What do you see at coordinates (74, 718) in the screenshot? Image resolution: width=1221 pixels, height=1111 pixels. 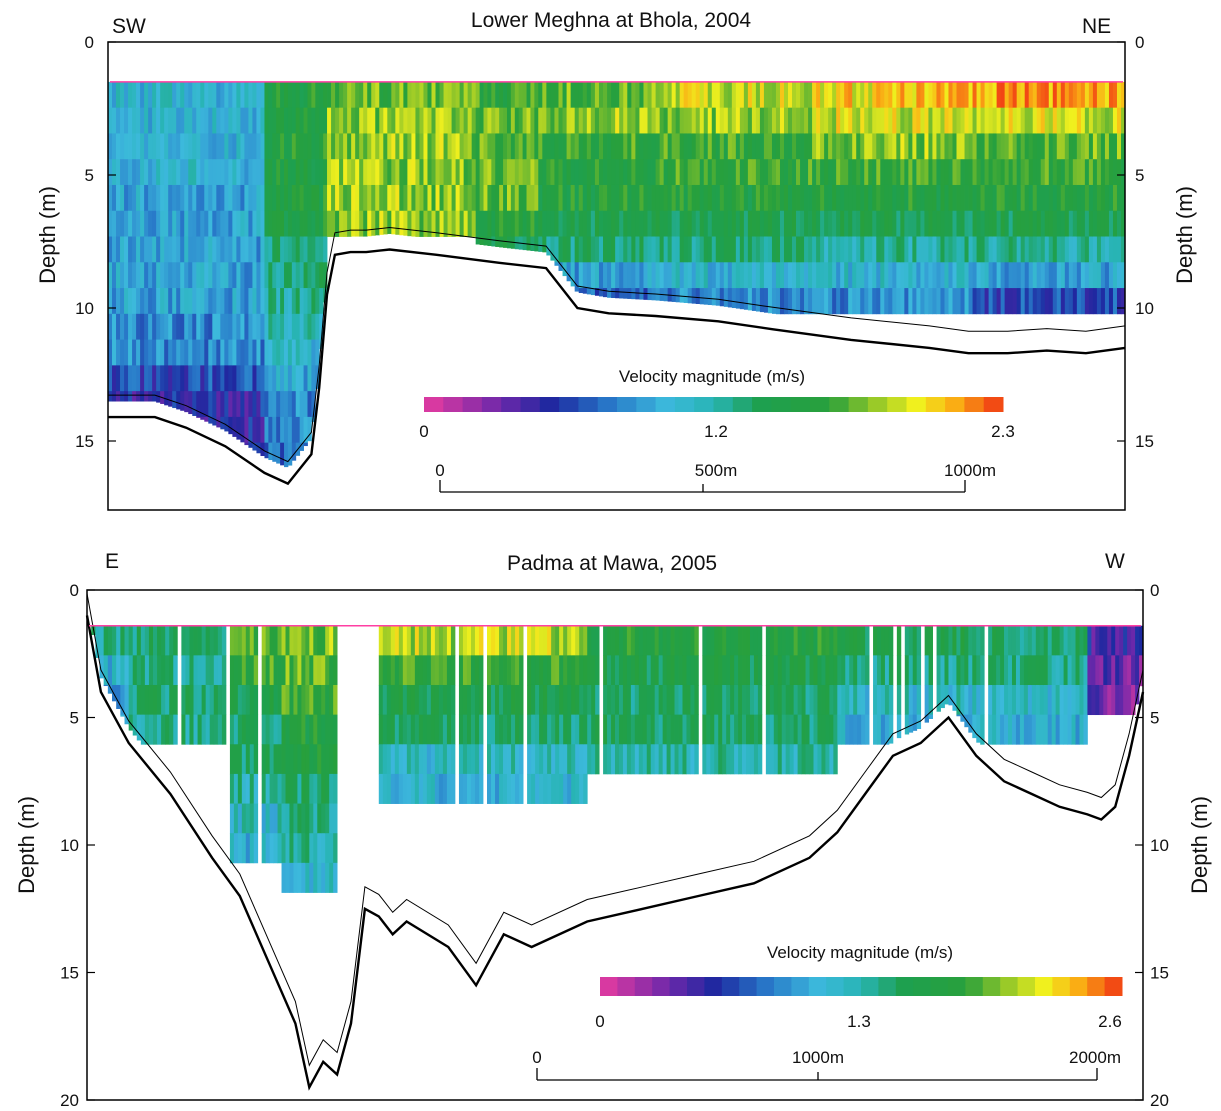 I see `y-tick-label-left: 5` at bounding box center [74, 718].